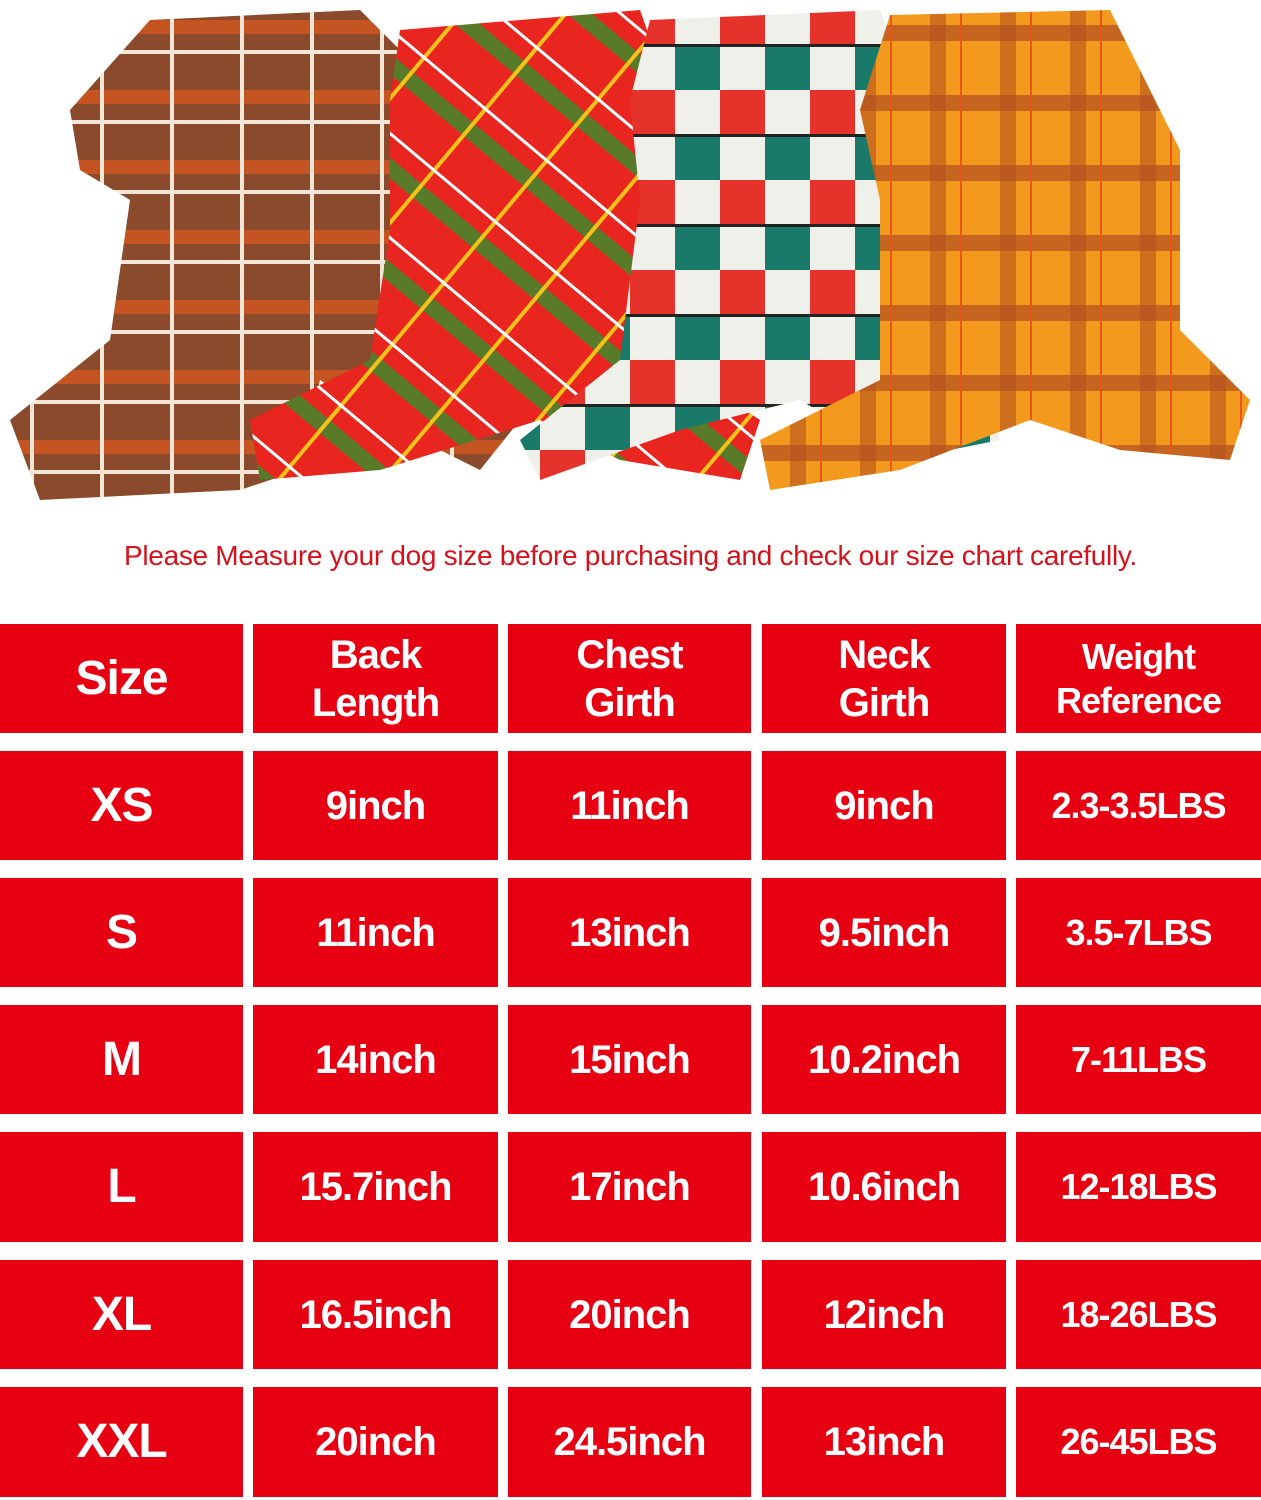  Describe the element at coordinates (884, 678) in the screenshot. I see `table-header-cell: Neck Girth` at that location.